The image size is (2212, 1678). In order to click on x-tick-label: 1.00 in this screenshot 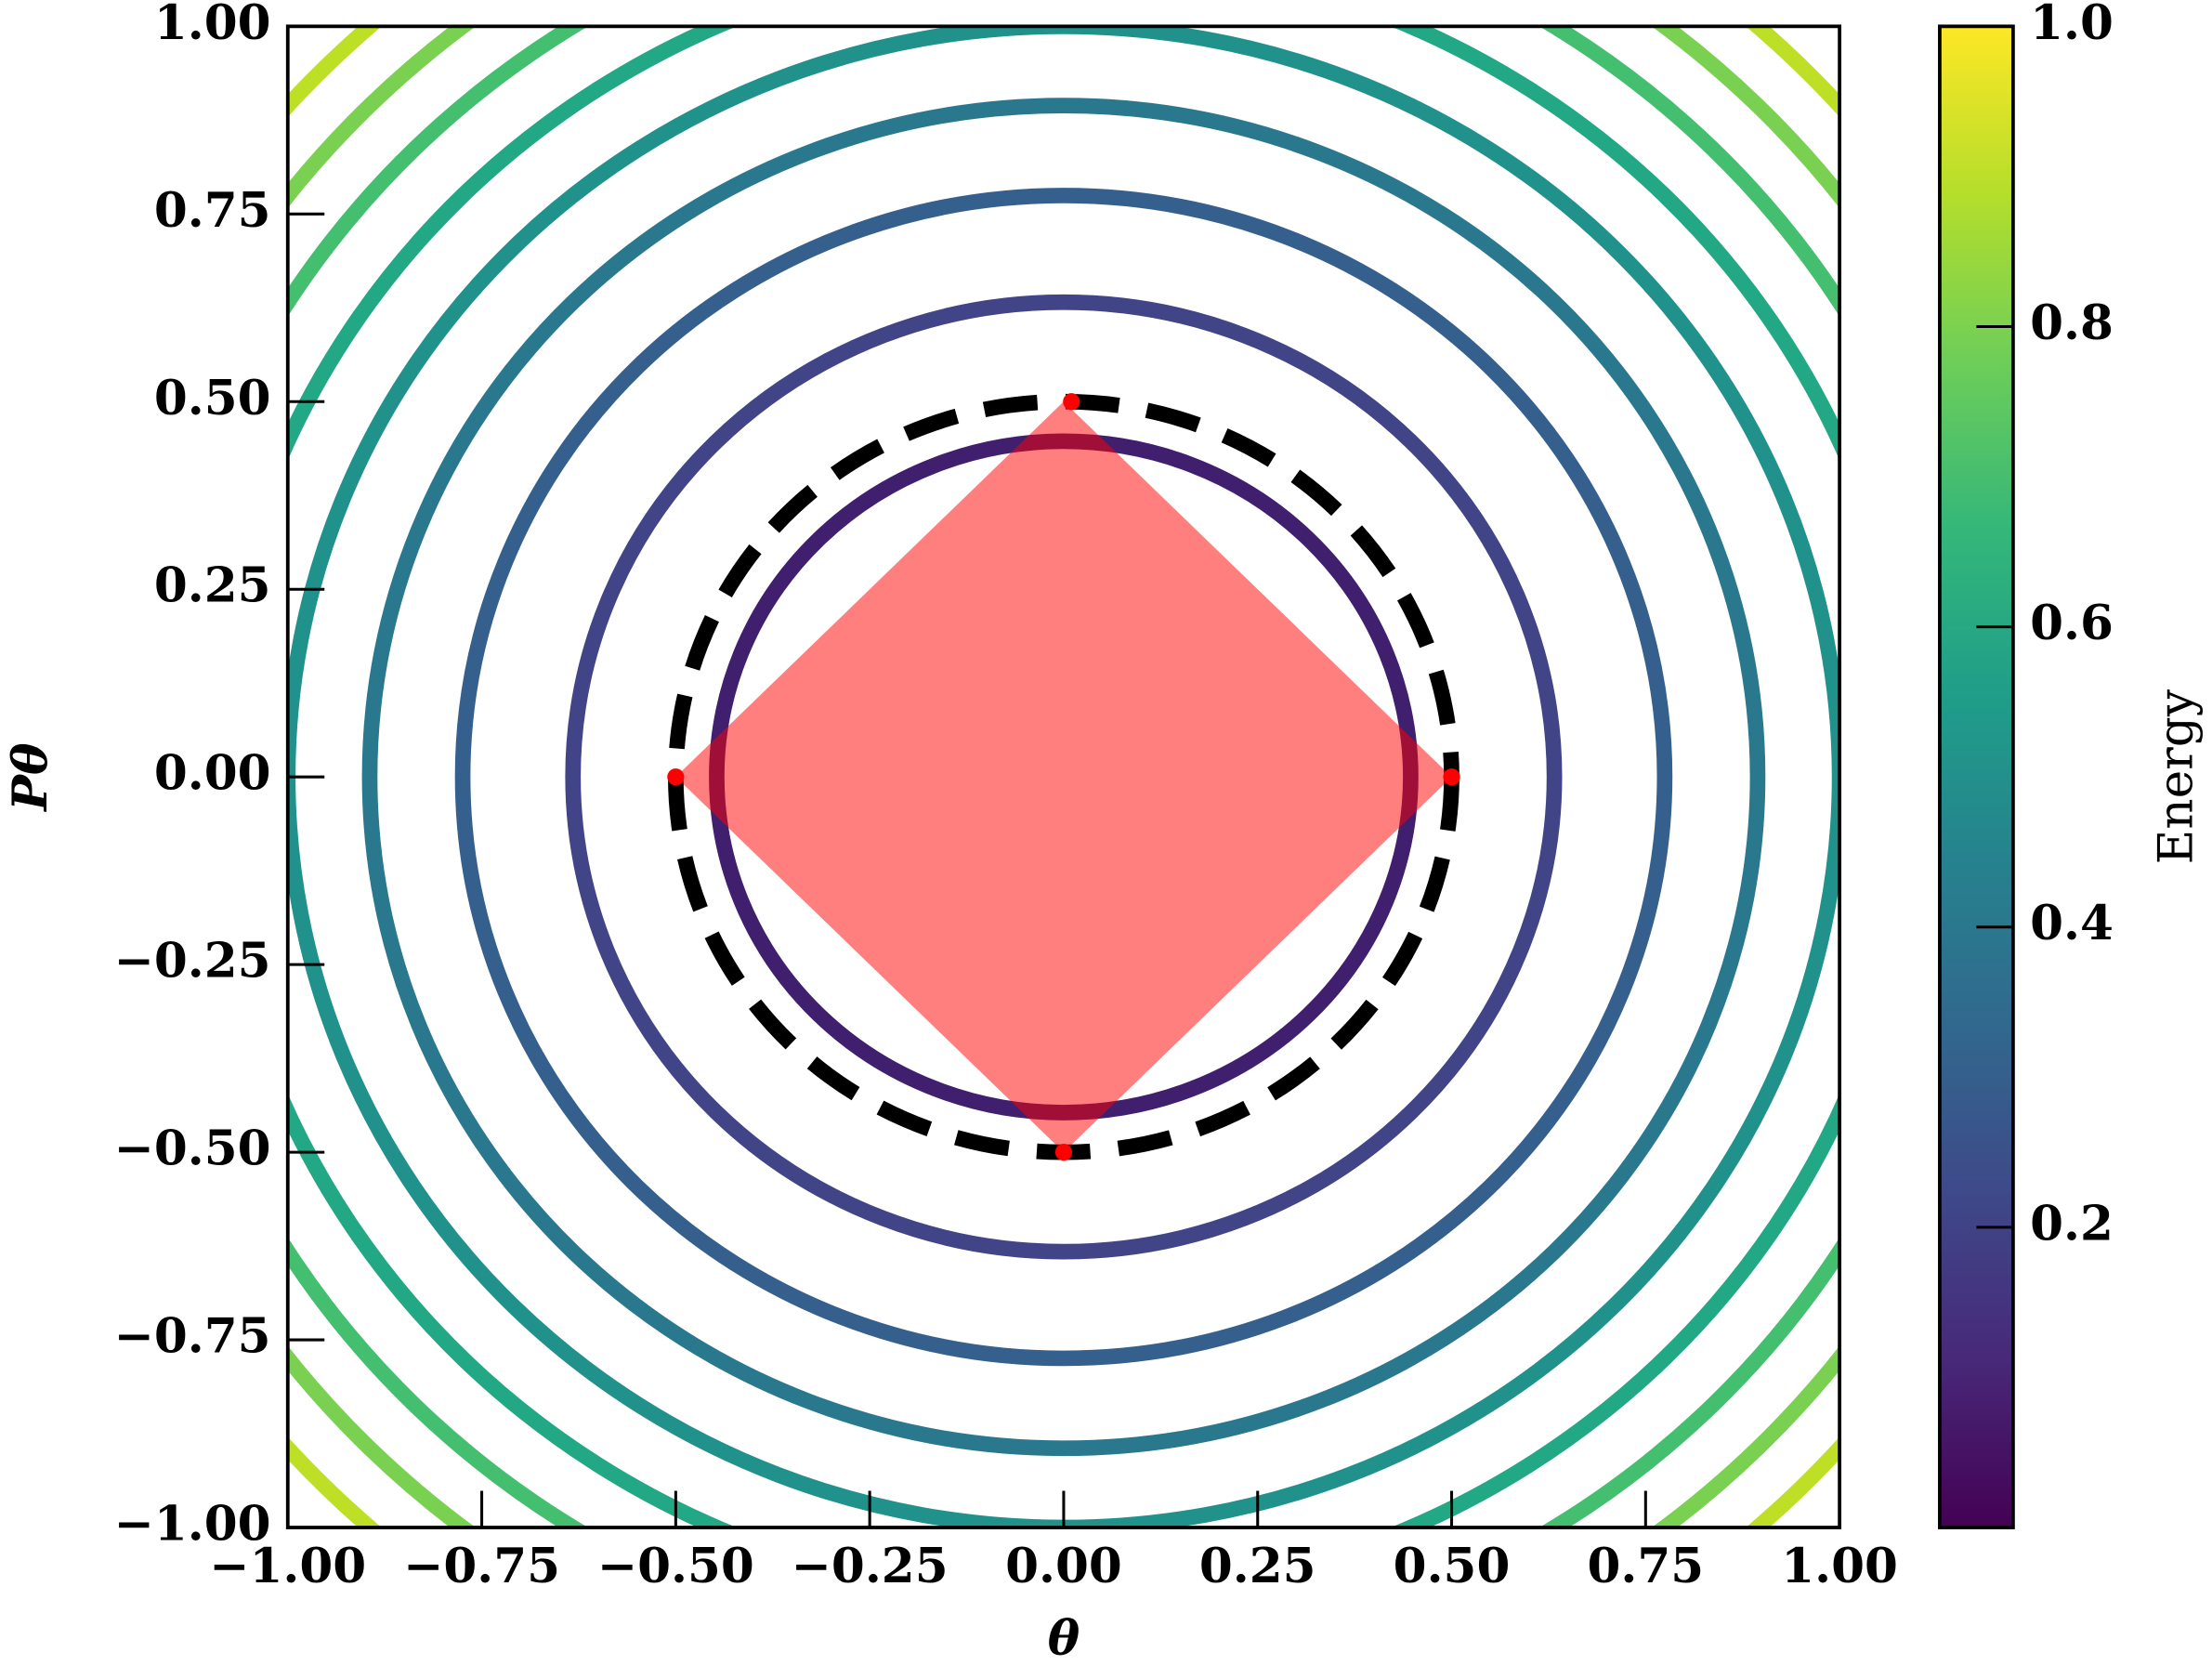, I will do `click(1840, 1566)`.